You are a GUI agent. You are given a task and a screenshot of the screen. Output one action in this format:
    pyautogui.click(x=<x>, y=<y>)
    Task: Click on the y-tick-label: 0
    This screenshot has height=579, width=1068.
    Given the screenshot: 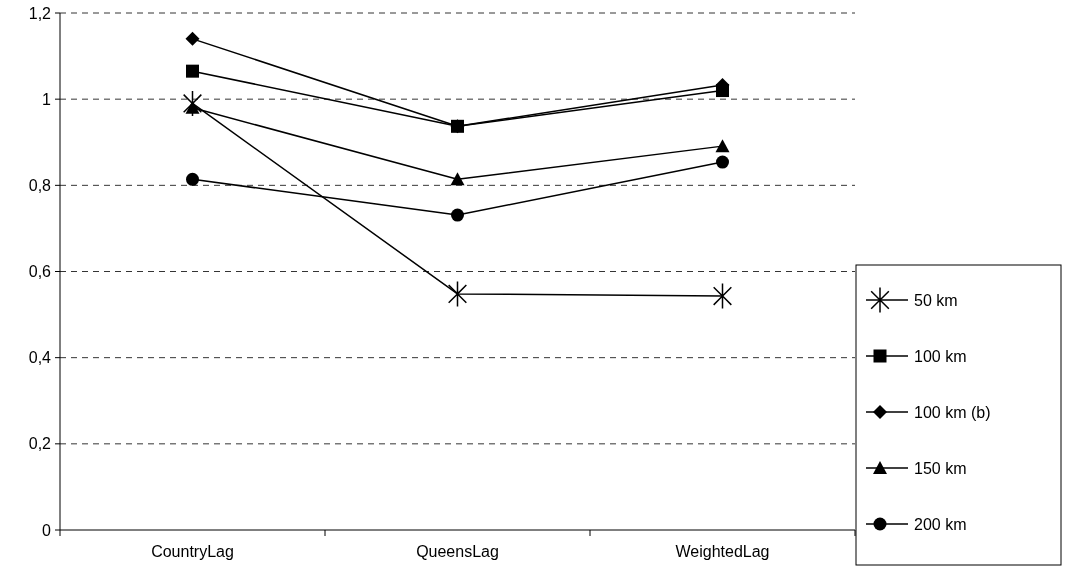 What is the action you would take?
    pyautogui.click(x=47, y=530)
    